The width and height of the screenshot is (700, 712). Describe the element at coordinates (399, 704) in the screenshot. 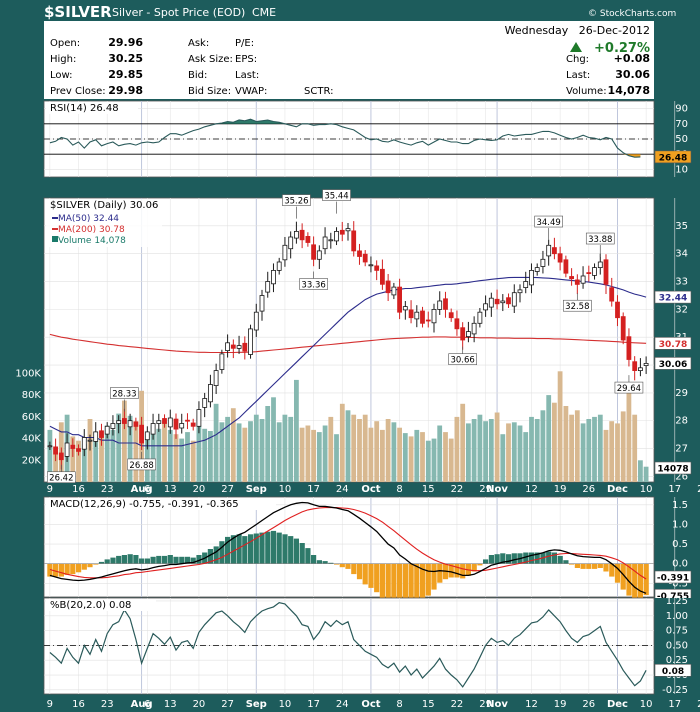

I see `x-tick-label: 8` at that location.